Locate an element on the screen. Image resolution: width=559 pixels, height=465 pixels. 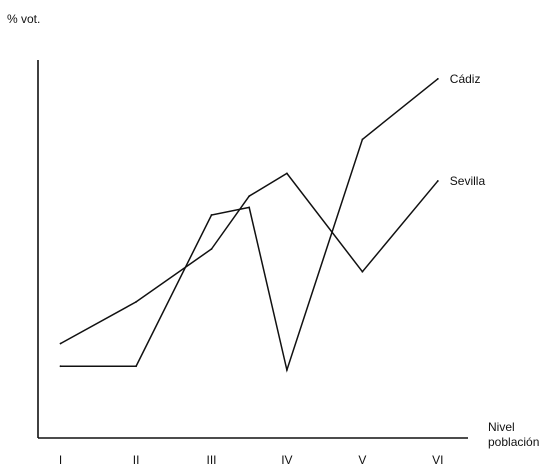
x-tick-label-iv: IV is located at coordinates (286, 459).